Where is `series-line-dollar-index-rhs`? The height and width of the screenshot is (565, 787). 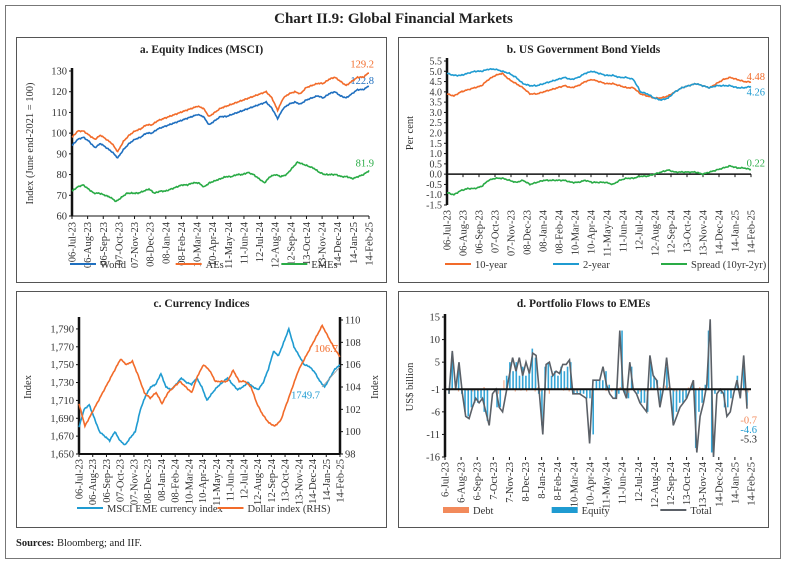
series-line-dollar-index-rhs is located at coordinates (209, 376).